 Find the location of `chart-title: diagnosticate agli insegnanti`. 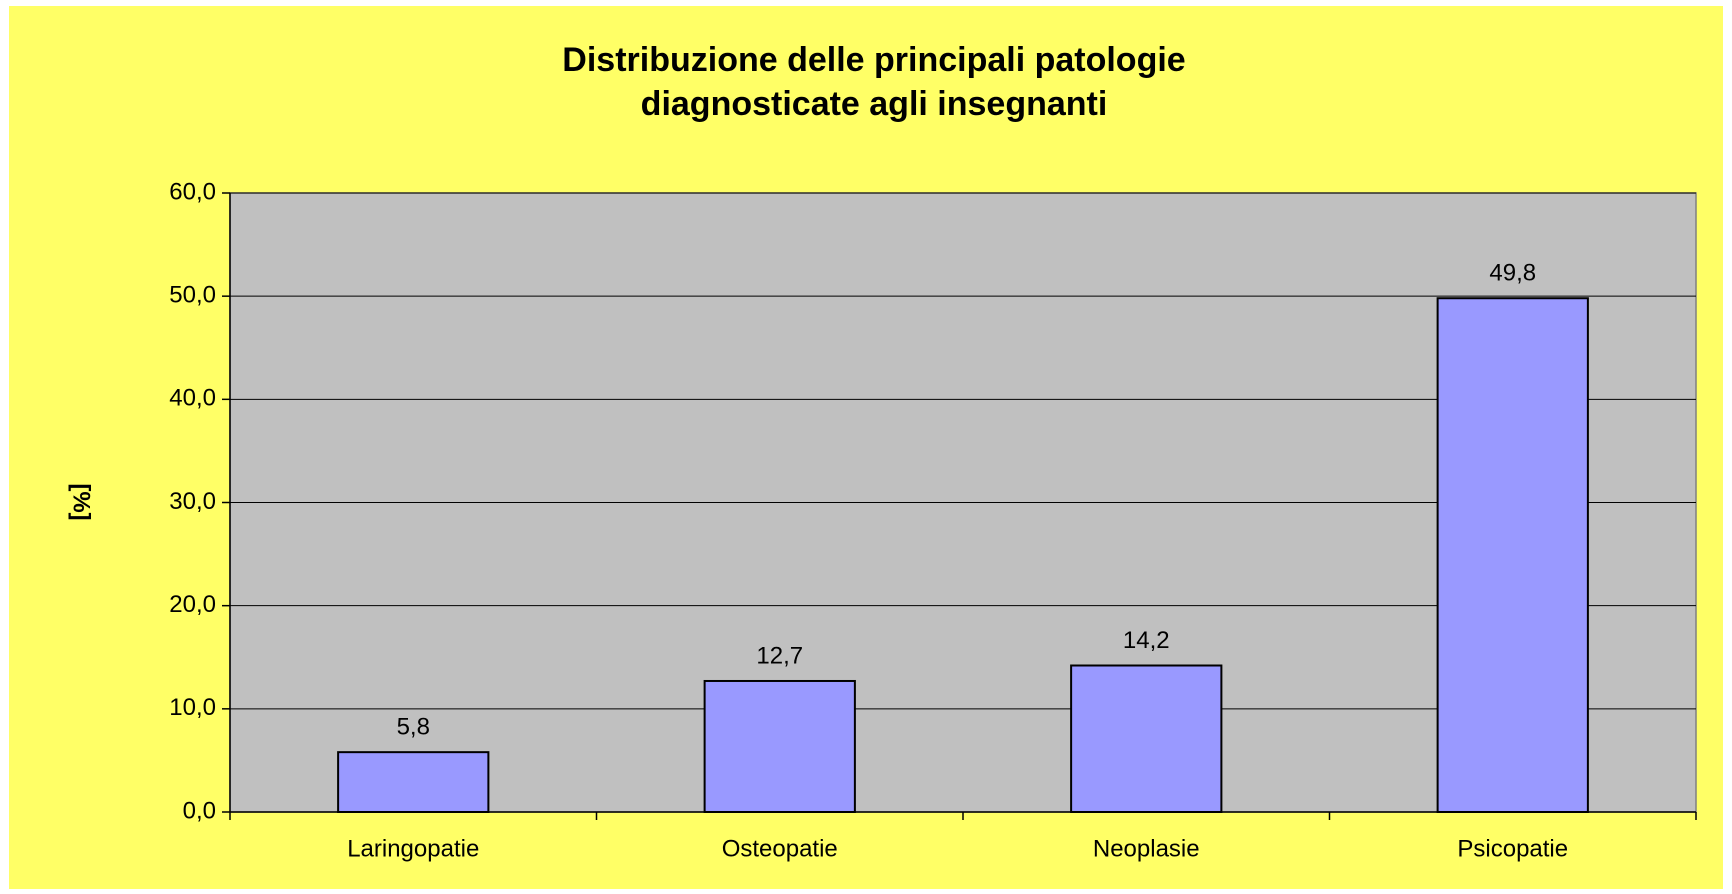

chart-title: diagnosticate agli insegnanti is located at coordinates (874, 104).